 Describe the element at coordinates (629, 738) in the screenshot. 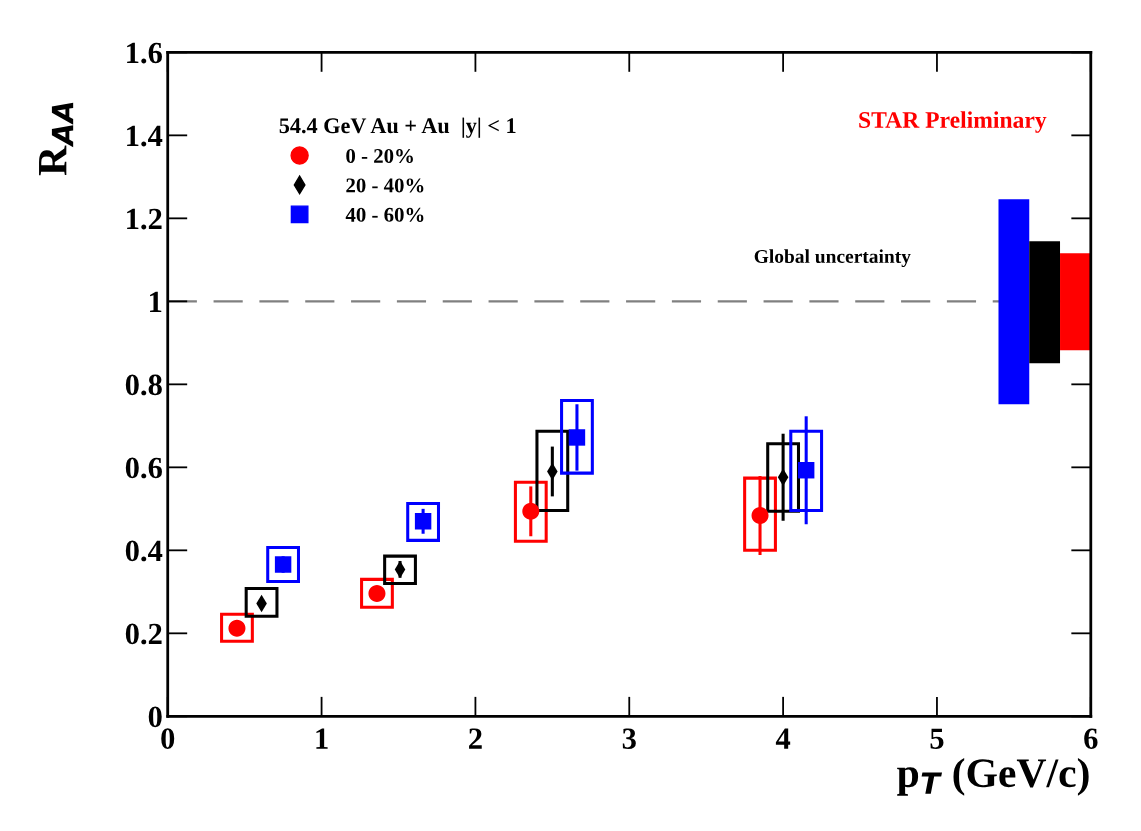

I see `x-tick-label: 3` at that location.